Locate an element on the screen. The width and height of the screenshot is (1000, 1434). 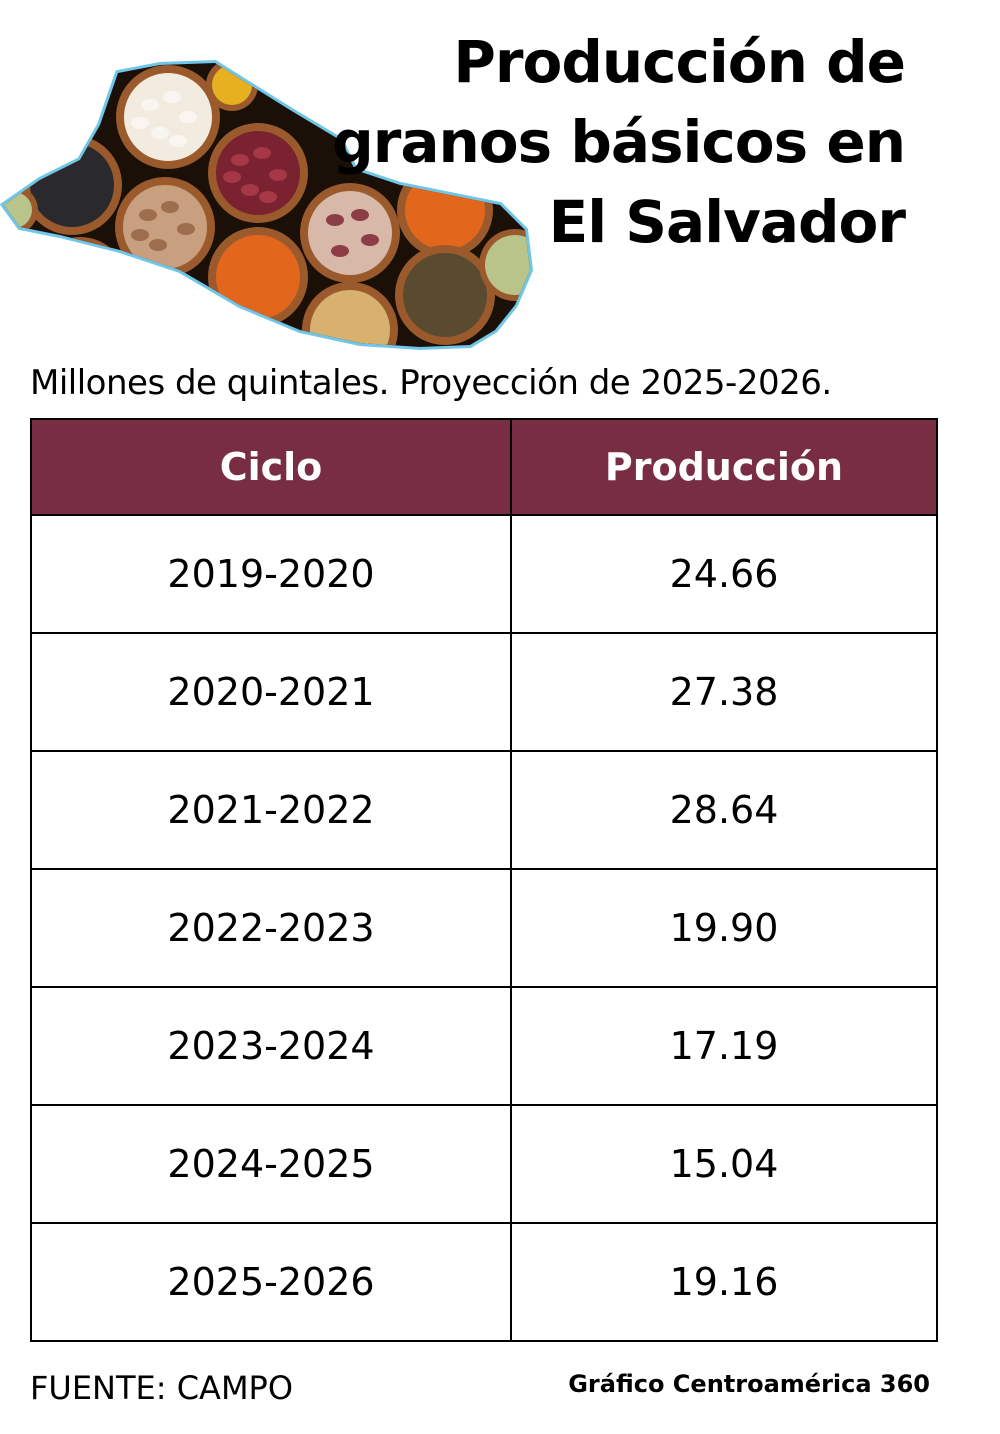
cell-produccion: 19.16 is located at coordinates (724, 1282).